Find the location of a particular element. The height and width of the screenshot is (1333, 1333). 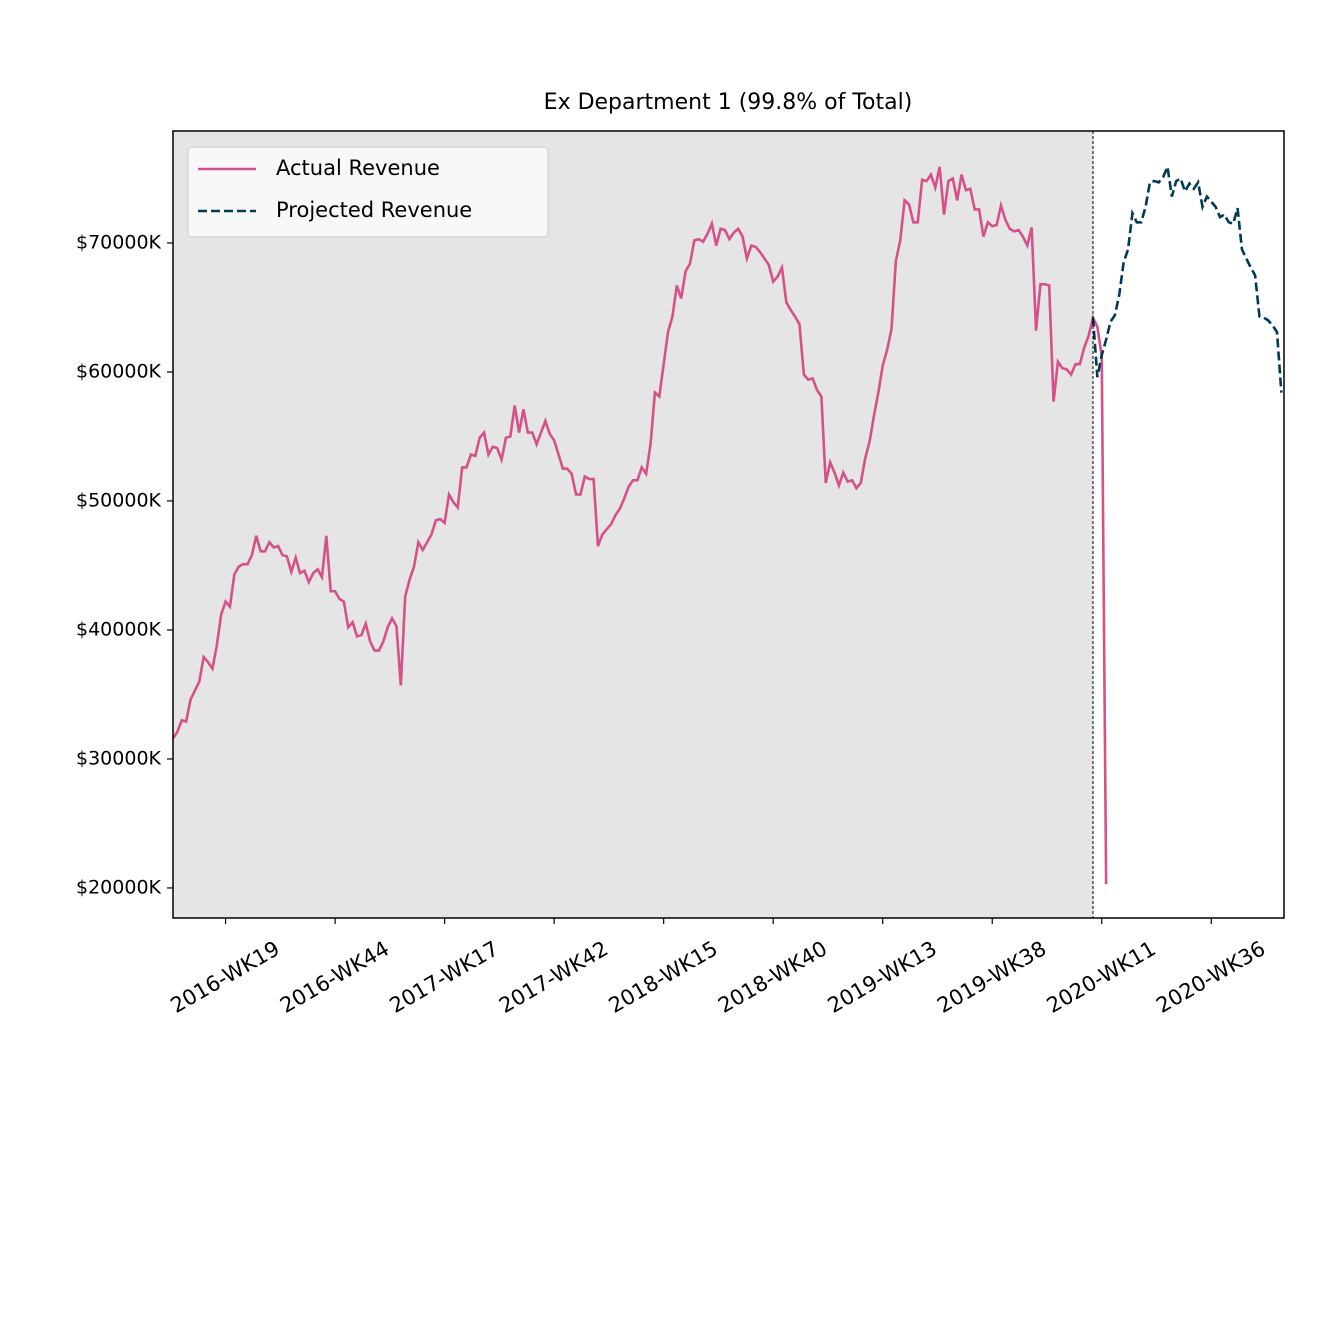

legend-label: Actual Revenue is located at coordinates (358, 168).